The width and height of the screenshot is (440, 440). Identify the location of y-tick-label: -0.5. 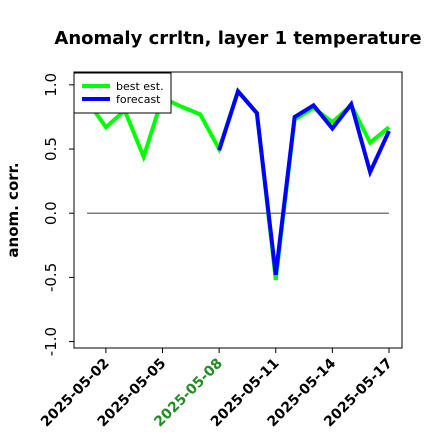
(51, 277).